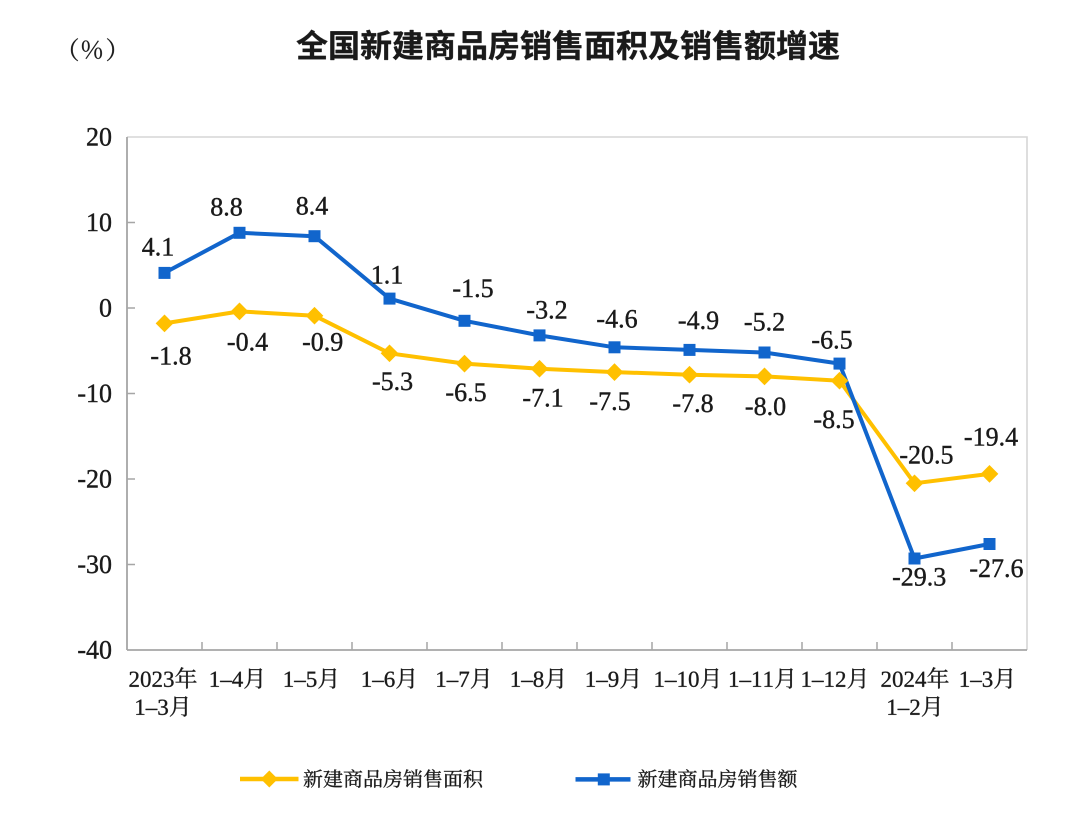 The image size is (1080, 822). What do you see at coordinates (692, 403) in the screenshot?
I see `svg-text: -7.8` at bounding box center [692, 403].